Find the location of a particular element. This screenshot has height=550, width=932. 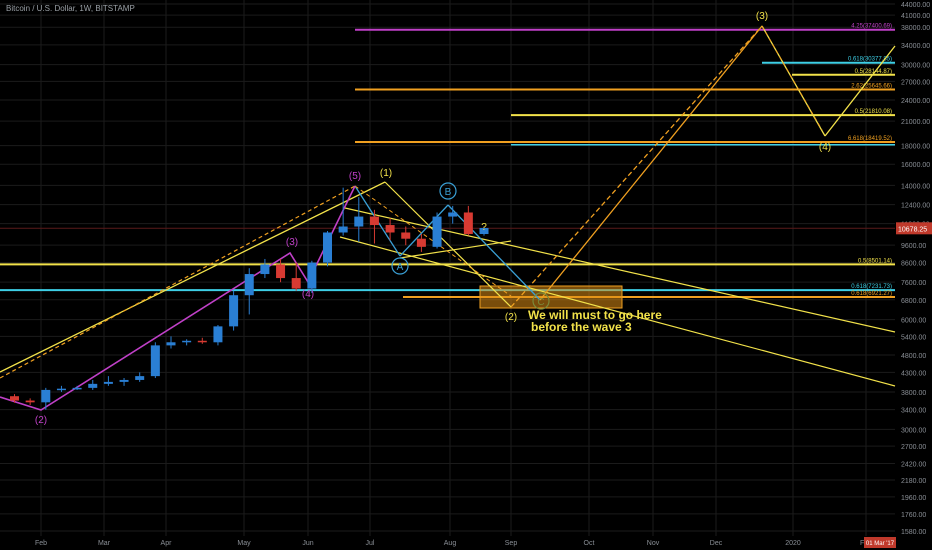

x-tick-label: Apr is located at coordinates (167, 543).